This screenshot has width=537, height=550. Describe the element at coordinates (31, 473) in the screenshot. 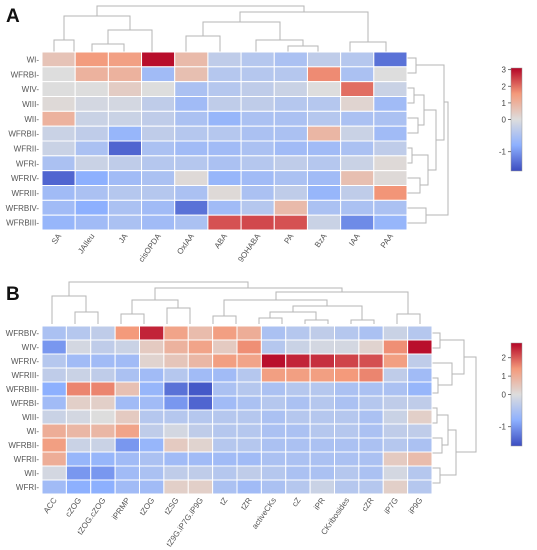

I see `row-label: WII-` at that location.